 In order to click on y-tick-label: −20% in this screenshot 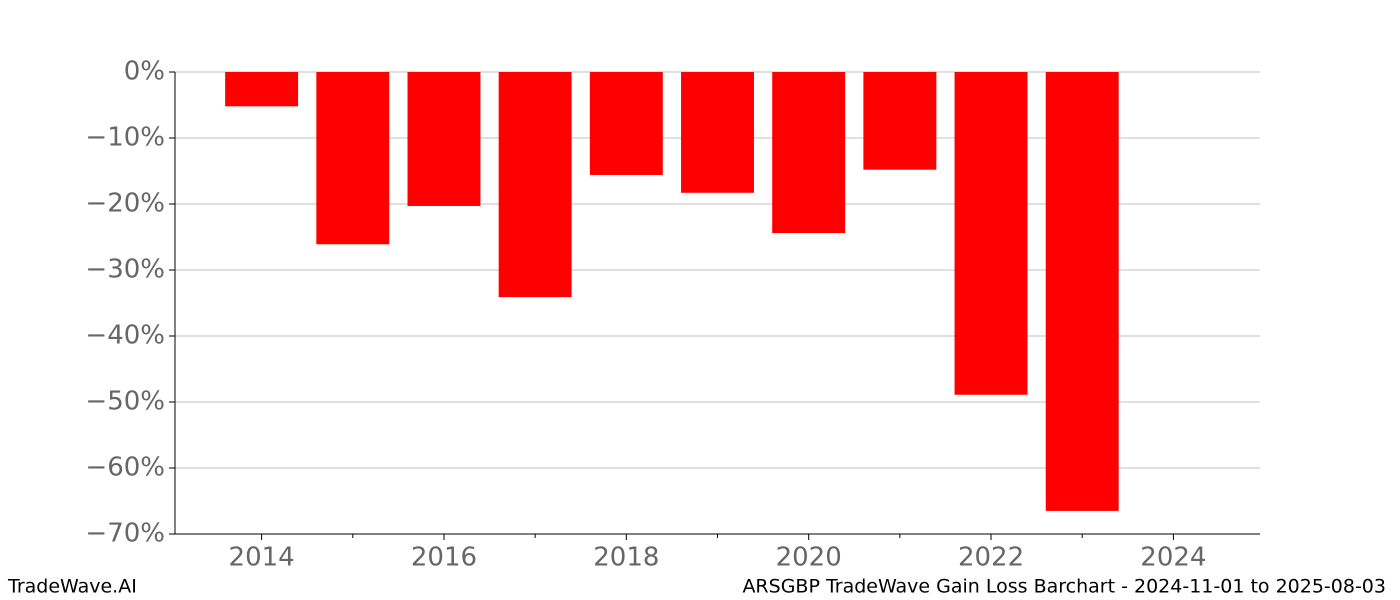, I will do `click(125, 204)`.